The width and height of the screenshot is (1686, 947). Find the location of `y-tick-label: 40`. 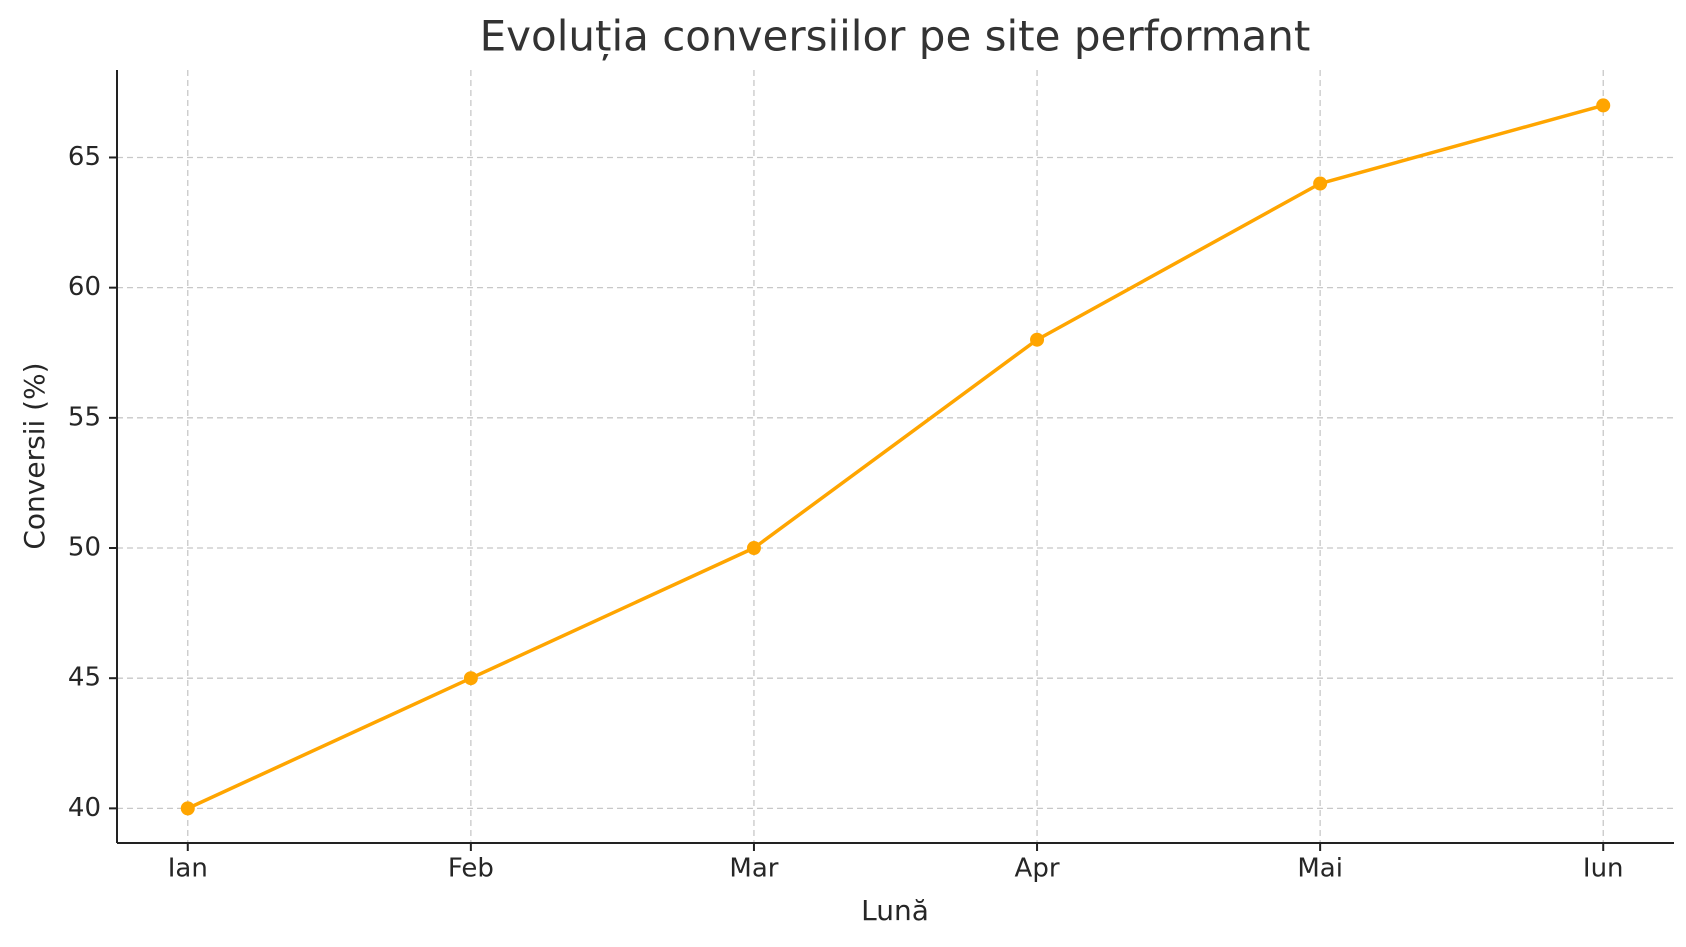

y-tick-label: 40 is located at coordinates (84, 808).